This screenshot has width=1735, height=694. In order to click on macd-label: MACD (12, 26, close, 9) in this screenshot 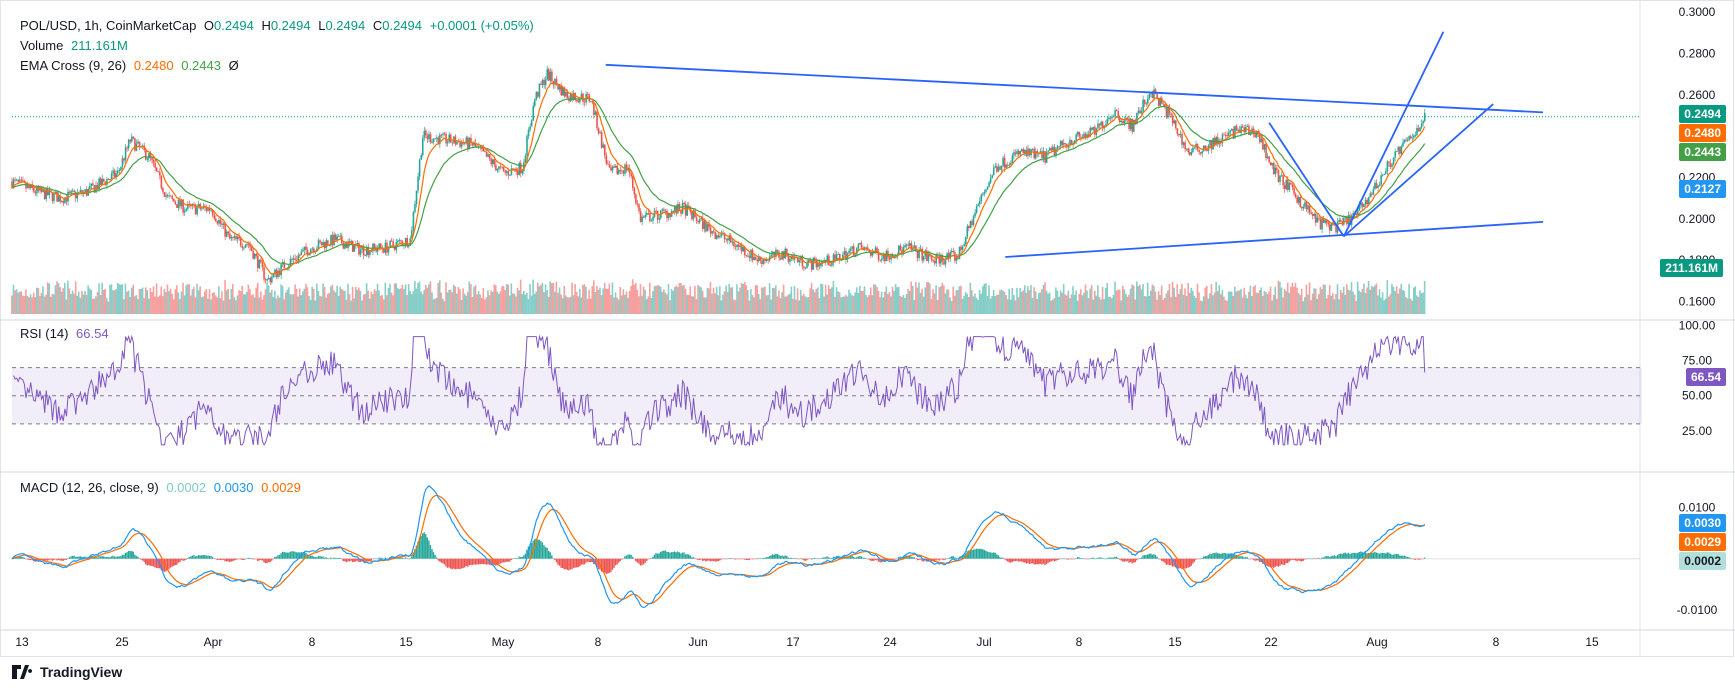, I will do `click(89, 487)`.